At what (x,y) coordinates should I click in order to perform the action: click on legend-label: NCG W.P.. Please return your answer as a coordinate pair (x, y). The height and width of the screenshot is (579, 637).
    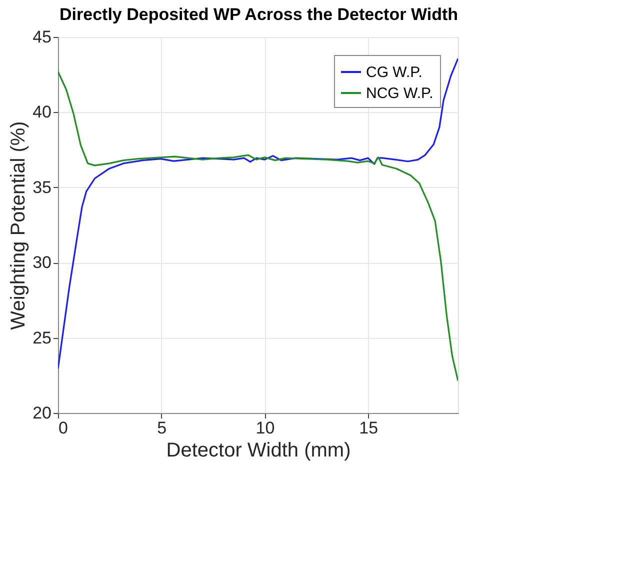
    Looking at the image, I should click on (400, 93).